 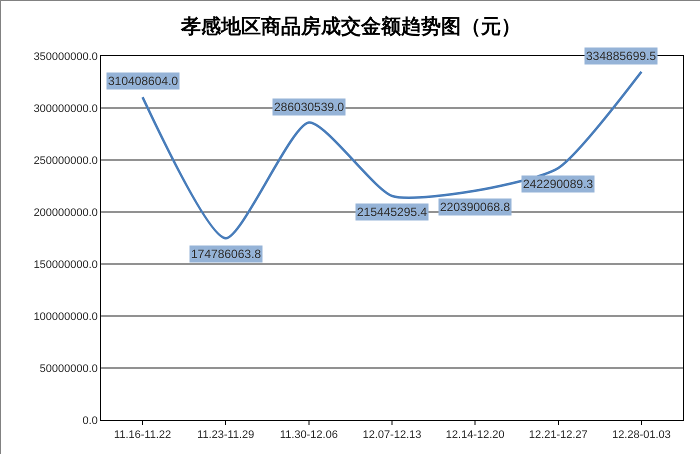 I want to click on data-label: 242290089.3, so click(x=558, y=184).